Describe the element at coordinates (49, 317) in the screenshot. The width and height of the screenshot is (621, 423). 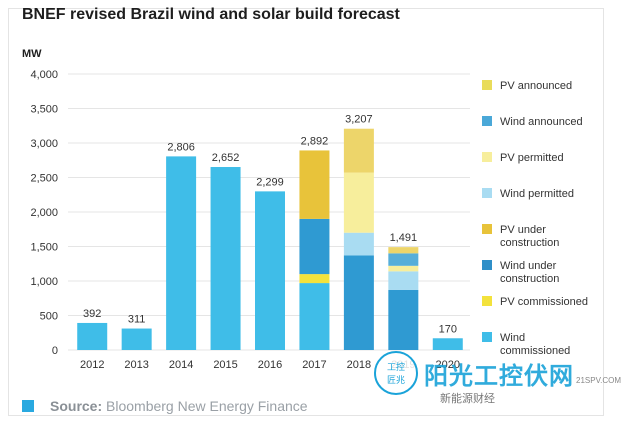
I see `y-tick-label: 500` at that location.